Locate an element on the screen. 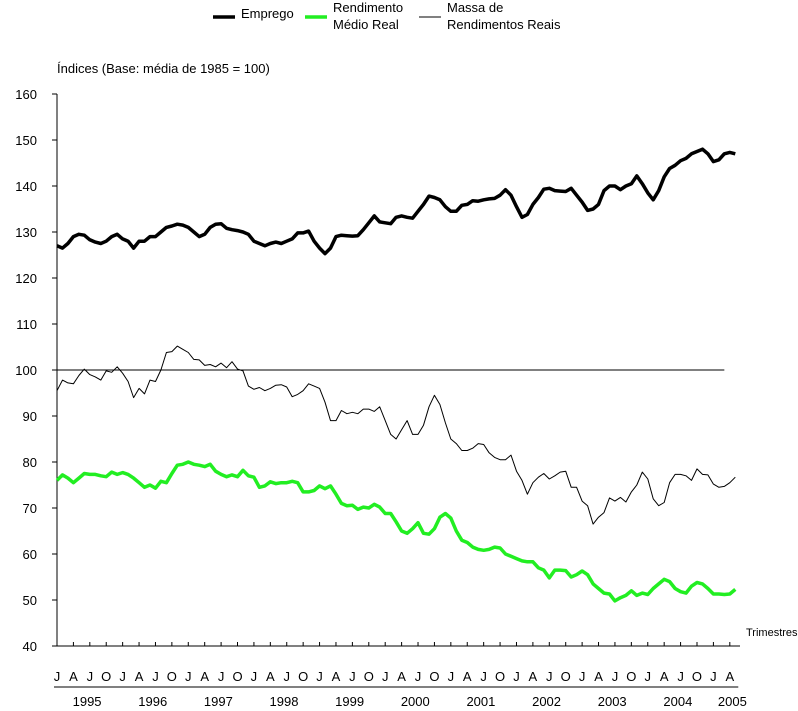 The width and height of the screenshot is (798, 711). year-label: 2002 is located at coordinates (546, 701).